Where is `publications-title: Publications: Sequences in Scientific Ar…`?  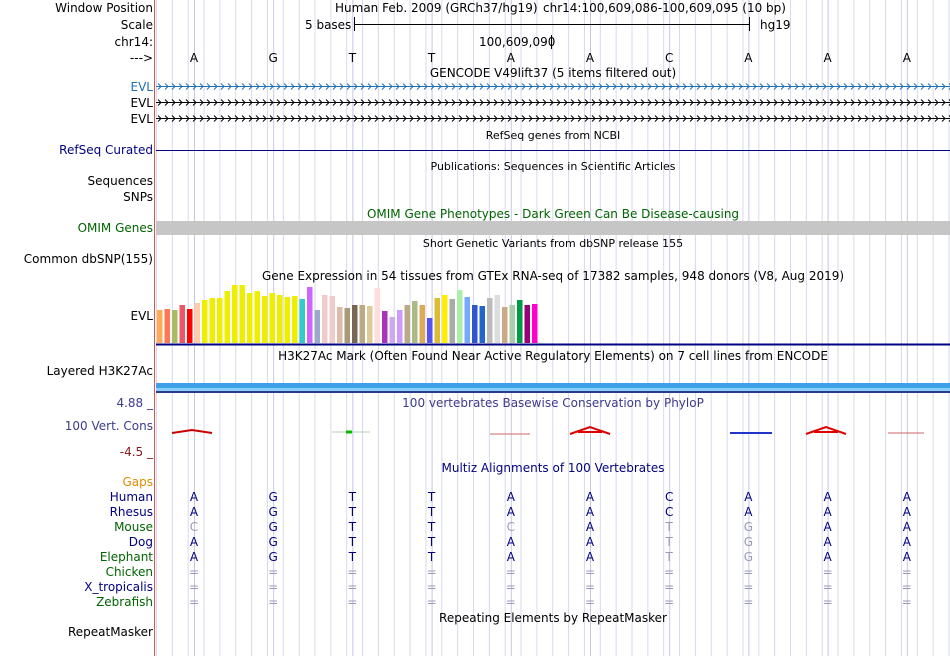
publications-title: Publications: Sequences in Scientific Ar… is located at coordinates (553, 166).